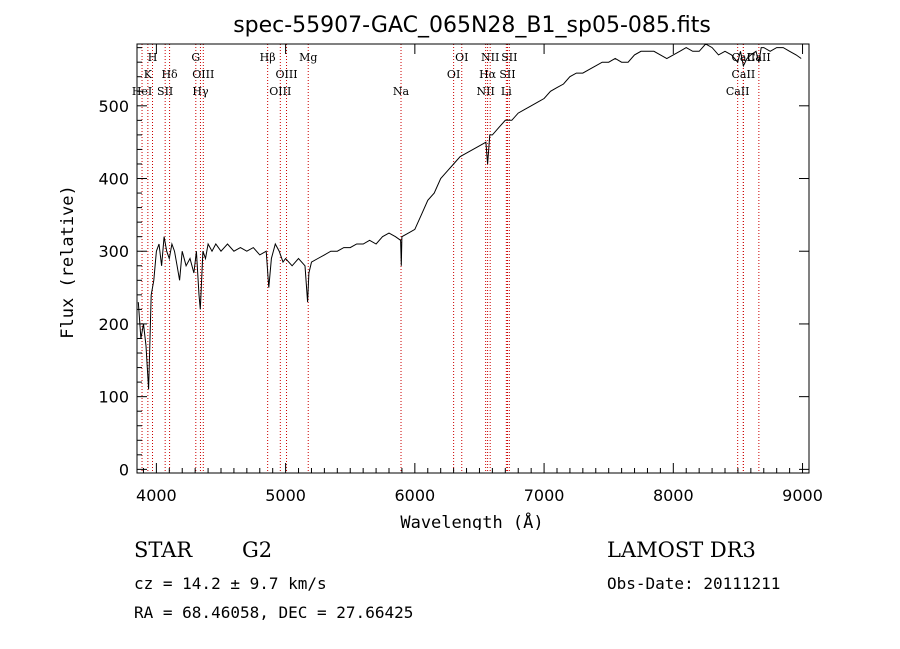 The image size is (900, 649). Describe the element at coordinates (509, 57) in the screenshot. I see `line-label-18: SII` at that location.